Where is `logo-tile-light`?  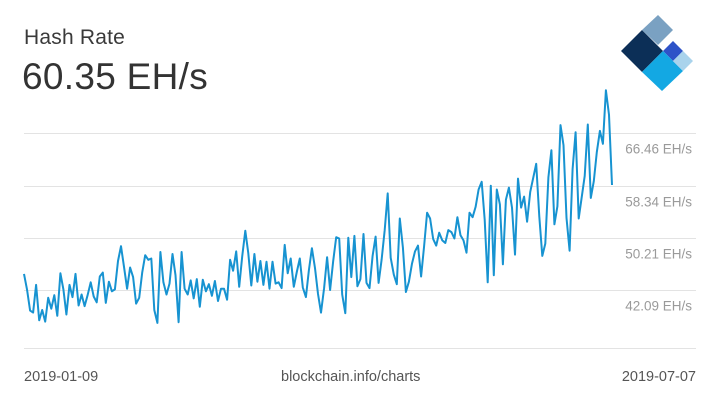 logo-tile-light is located at coordinates (683, 61).